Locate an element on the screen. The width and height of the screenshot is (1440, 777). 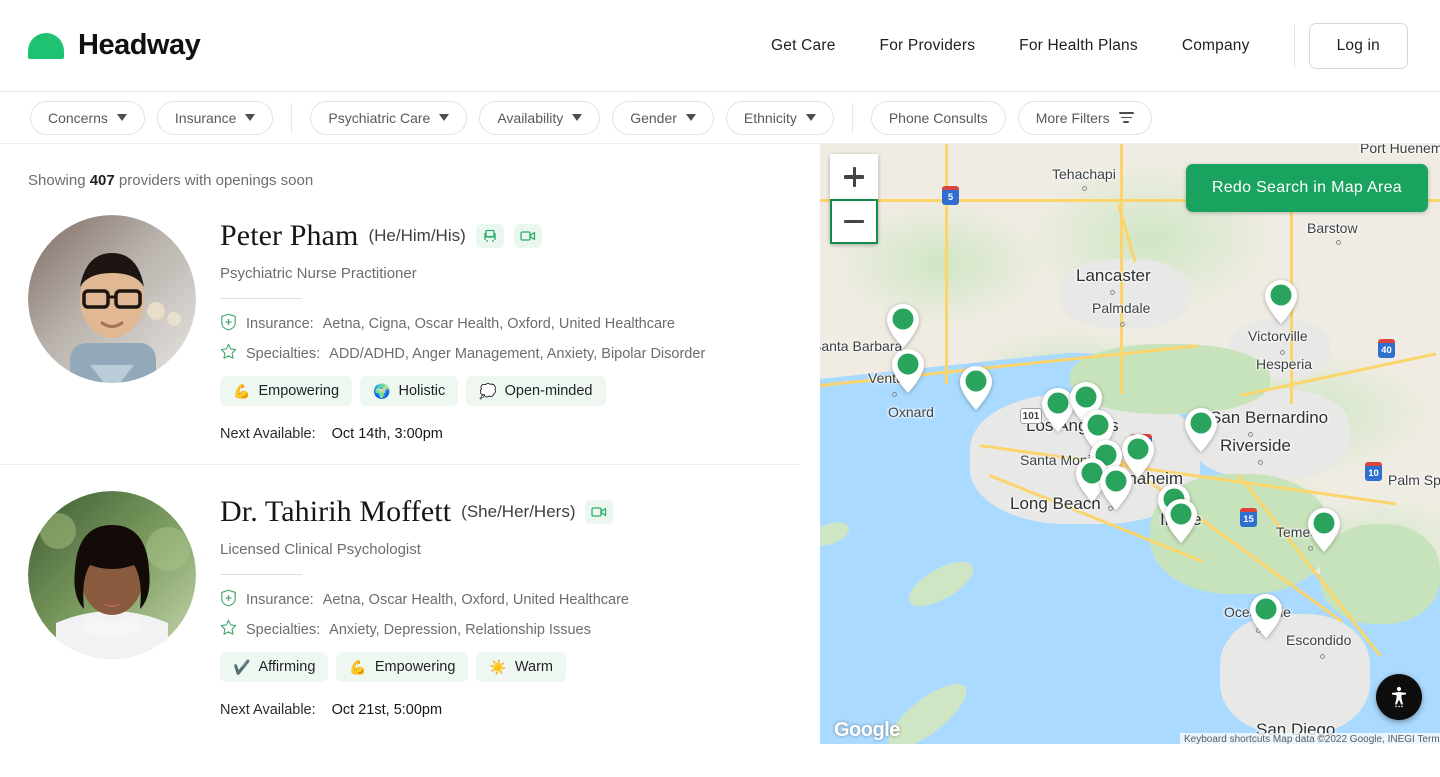
showing-prefix: Showing is located at coordinates (57, 180).